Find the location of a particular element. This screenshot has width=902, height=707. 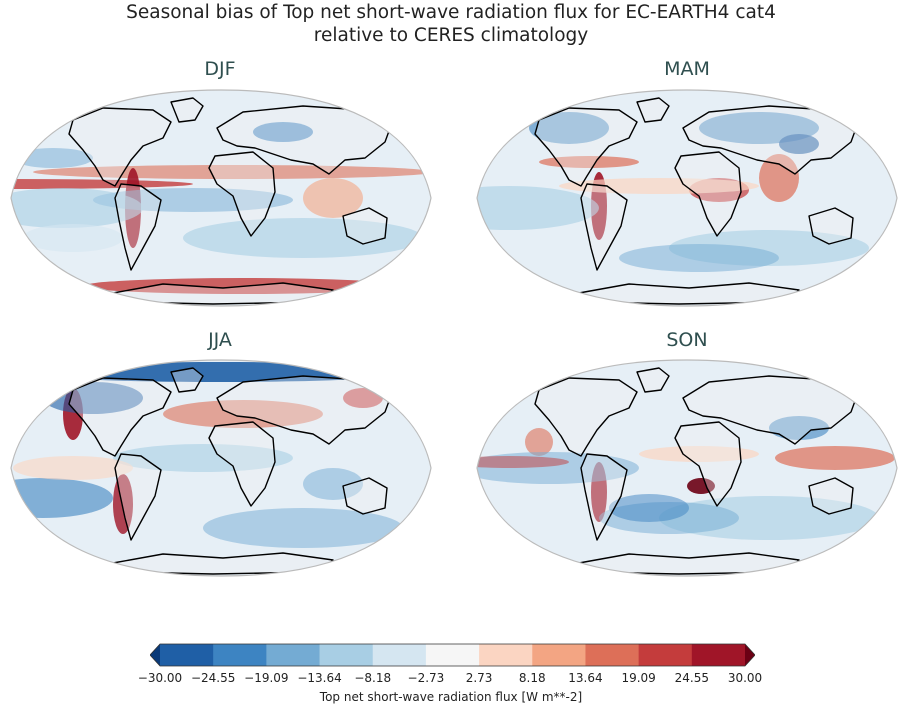

colorbar-tick-label: −2.73 is located at coordinates (426, 678).